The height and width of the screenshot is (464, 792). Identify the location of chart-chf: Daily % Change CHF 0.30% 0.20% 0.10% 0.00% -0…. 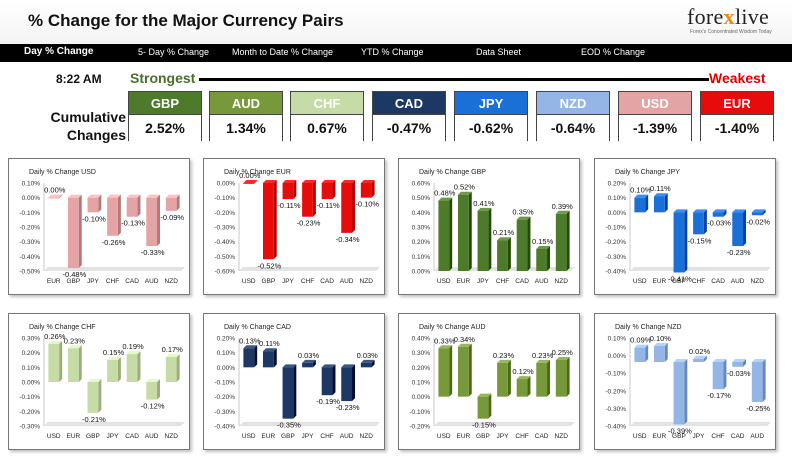
(99, 381).